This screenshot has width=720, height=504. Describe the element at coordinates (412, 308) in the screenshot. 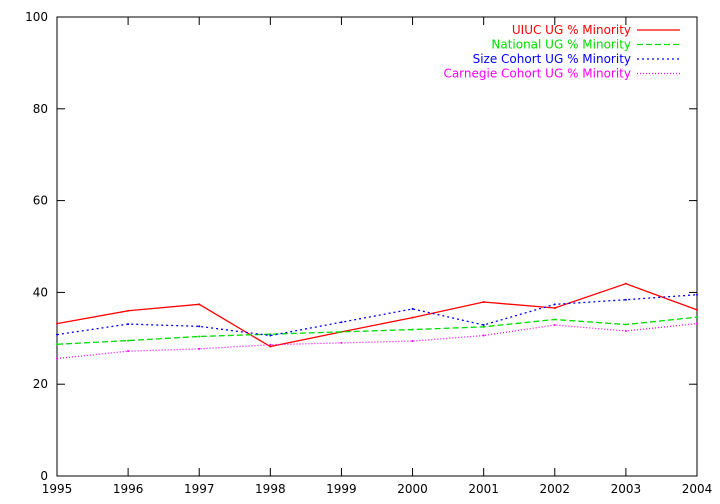

I see `series-2-point-2000` at that location.